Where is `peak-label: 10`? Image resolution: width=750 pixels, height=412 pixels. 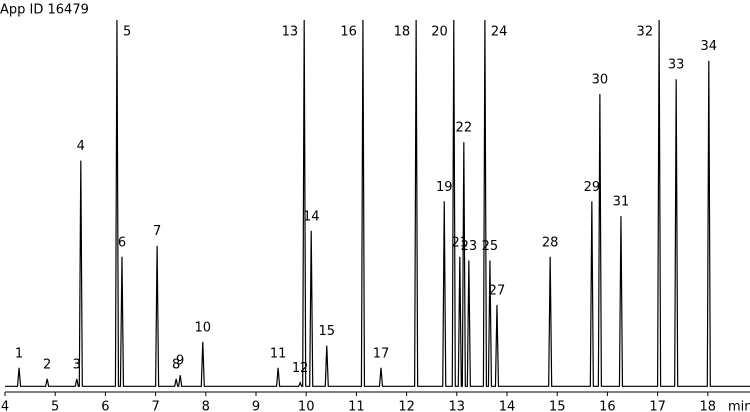
peak-label: 10 is located at coordinates (203, 327).